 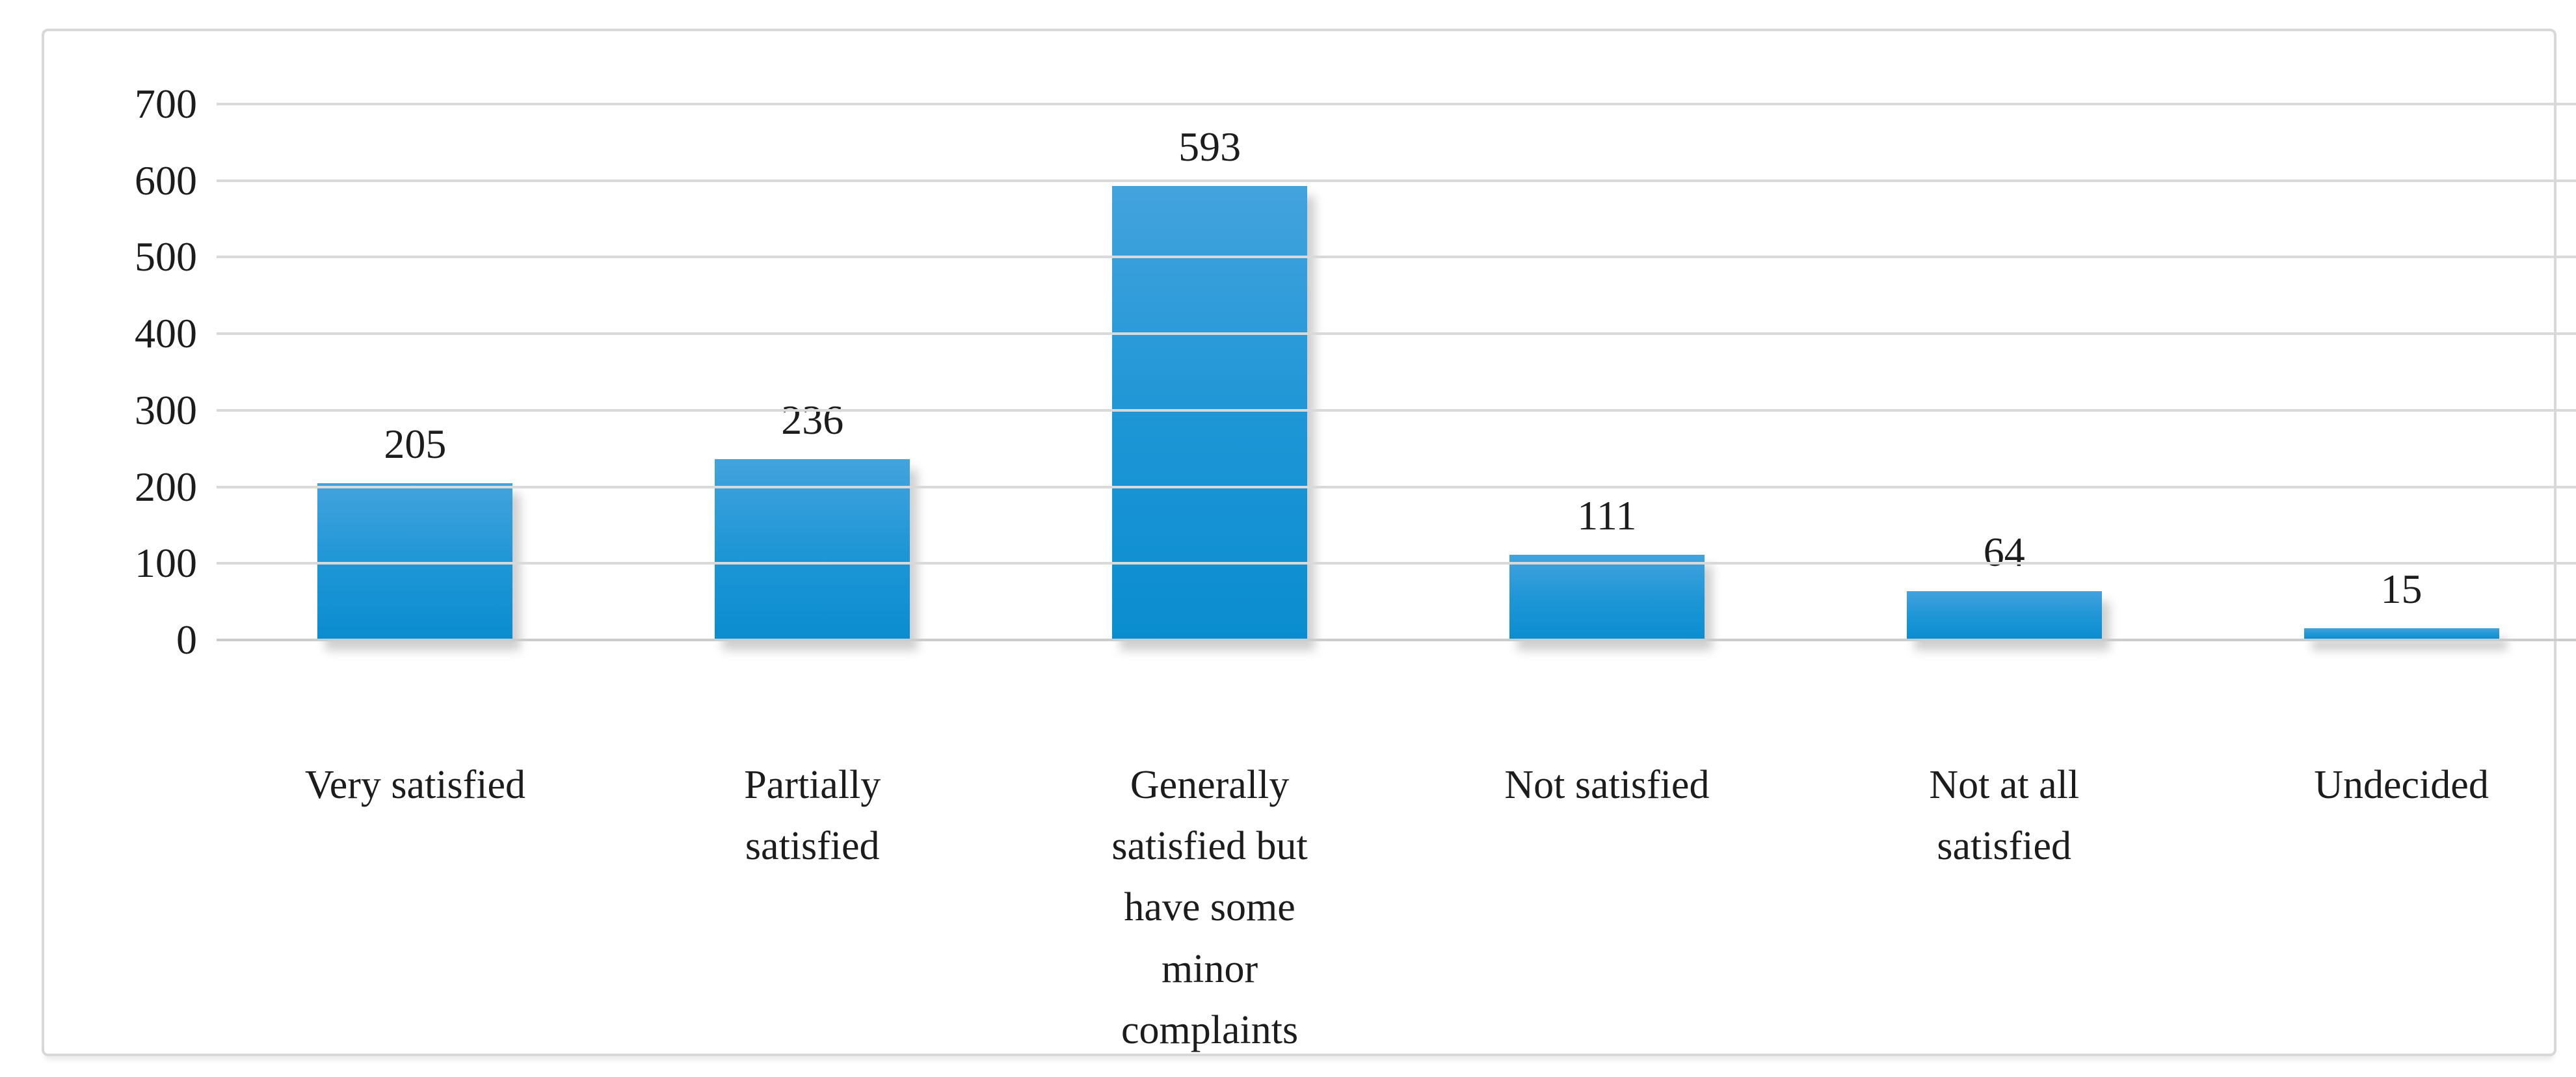 What do you see at coordinates (812, 372) in the screenshot?
I see `bar-slot: 236` at bounding box center [812, 372].